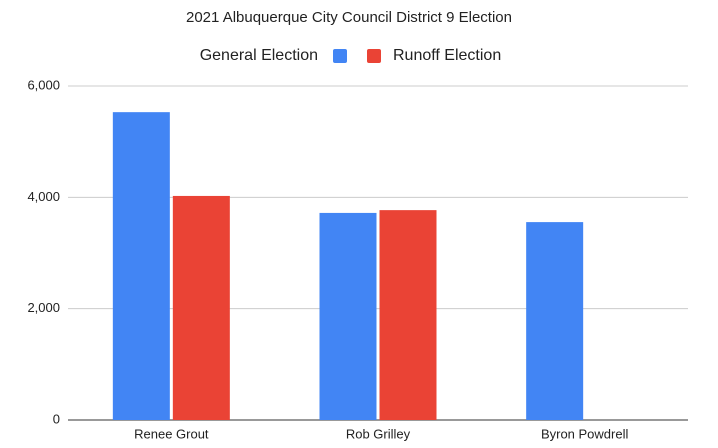  What do you see at coordinates (378, 433) in the screenshot?
I see `x-tick-label: Rob Grilley` at bounding box center [378, 433].